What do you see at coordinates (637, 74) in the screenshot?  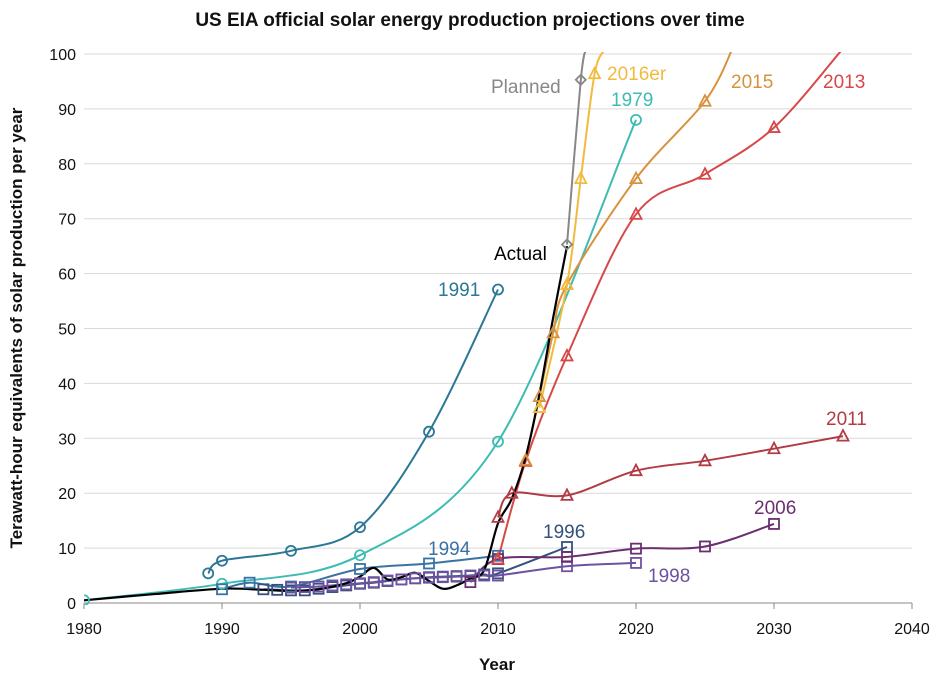 I see `series-label: 2016er` at bounding box center [637, 74].